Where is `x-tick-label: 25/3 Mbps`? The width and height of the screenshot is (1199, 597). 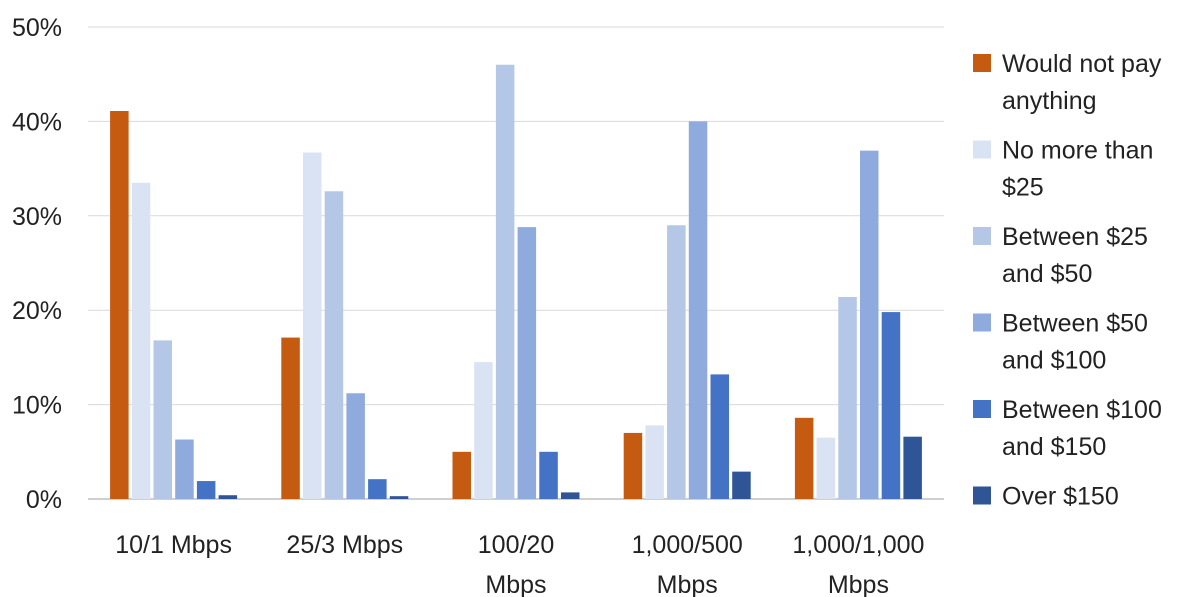
x-tick-label: 25/3 Mbps is located at coordinates (344, 545).